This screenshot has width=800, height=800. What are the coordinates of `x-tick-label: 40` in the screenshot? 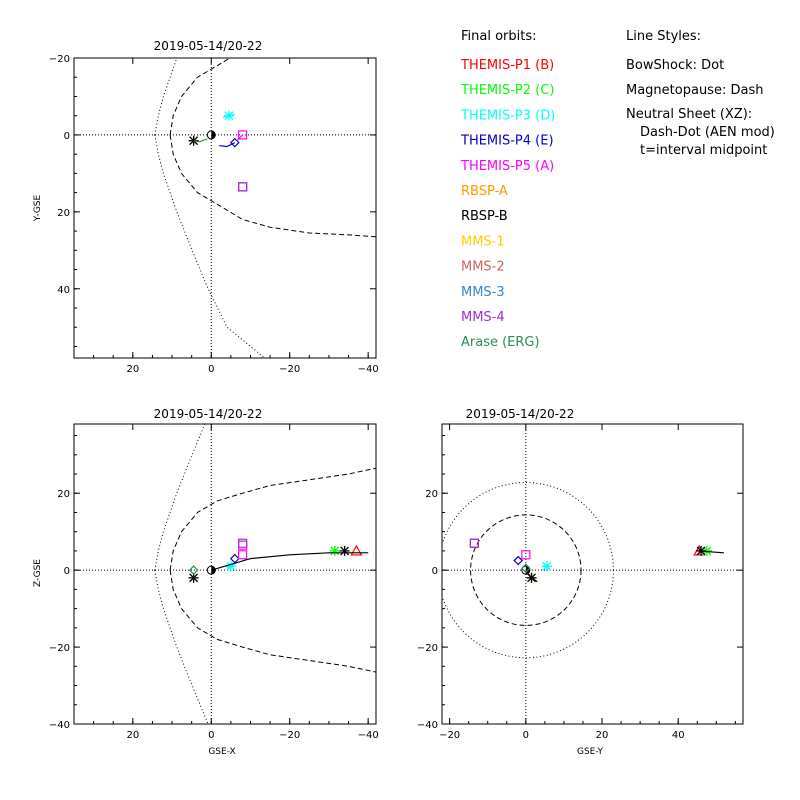 It's located at (678, 735).